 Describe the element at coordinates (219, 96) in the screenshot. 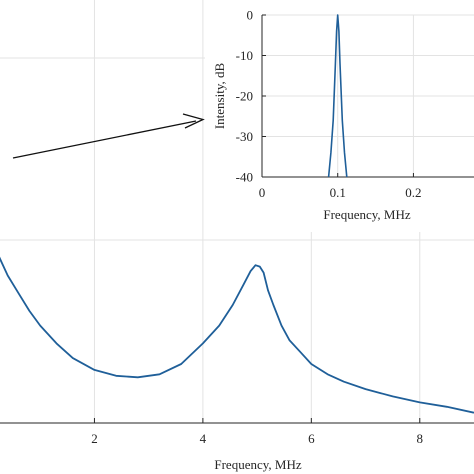

I see `inset-y-axis-label: Intensity, dB` at that location.